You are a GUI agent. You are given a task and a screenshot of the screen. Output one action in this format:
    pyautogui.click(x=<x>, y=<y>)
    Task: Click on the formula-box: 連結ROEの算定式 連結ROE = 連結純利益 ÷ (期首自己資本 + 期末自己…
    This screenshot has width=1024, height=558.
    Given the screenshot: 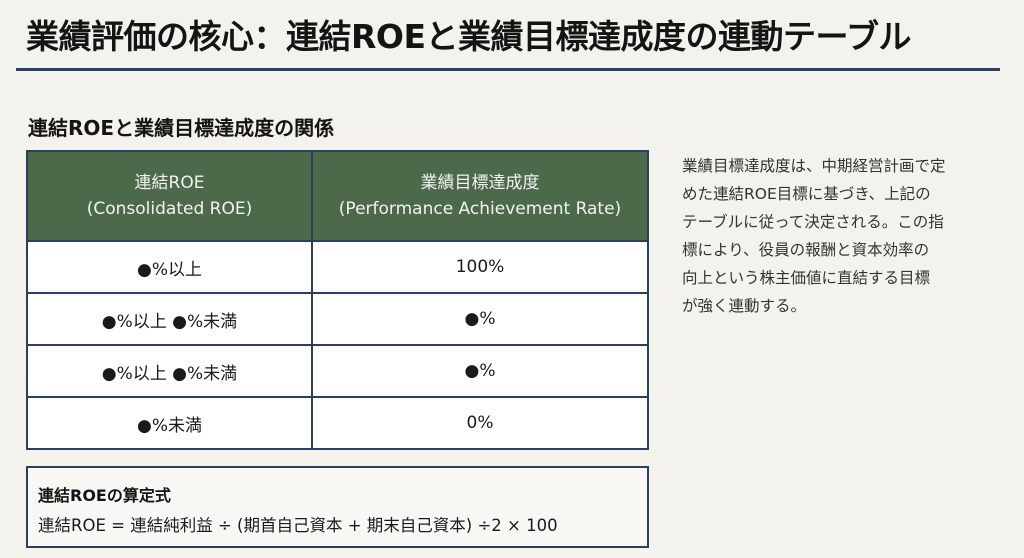 What is the action you would take?
    pyautogui.click(x=337, y=507)
    